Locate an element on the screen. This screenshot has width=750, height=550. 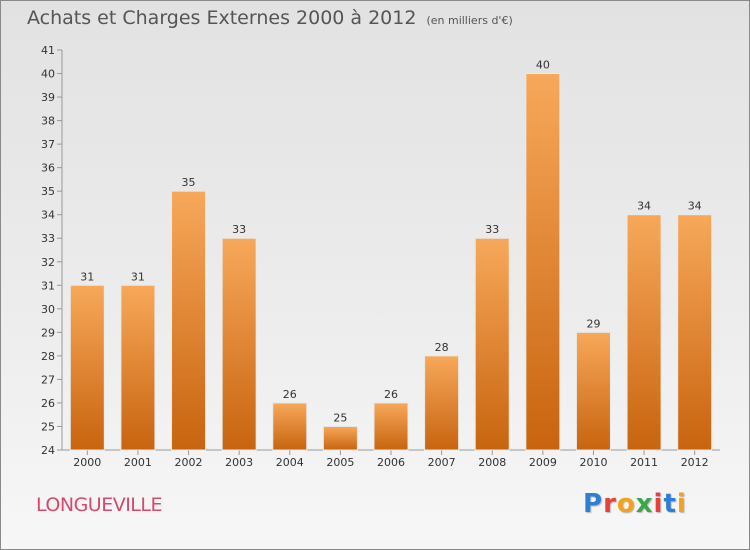
x-tick-label: 2010 is located at coordinates (593, 462).